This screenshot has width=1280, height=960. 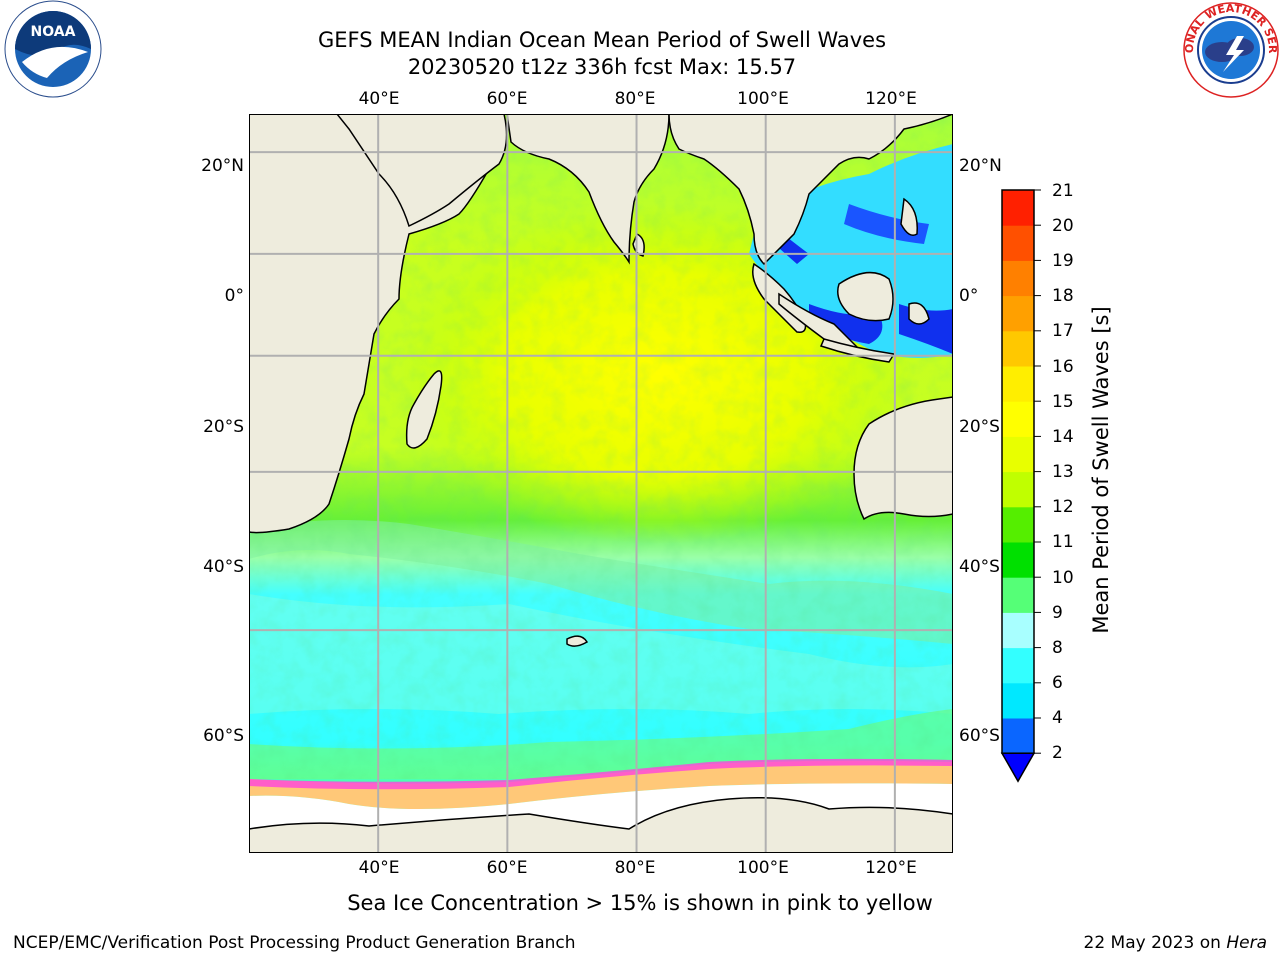 I want to click on chart-subtitle: 20230520 t12z 336h fcst Max: 15.57, so click(x=602, y=67).